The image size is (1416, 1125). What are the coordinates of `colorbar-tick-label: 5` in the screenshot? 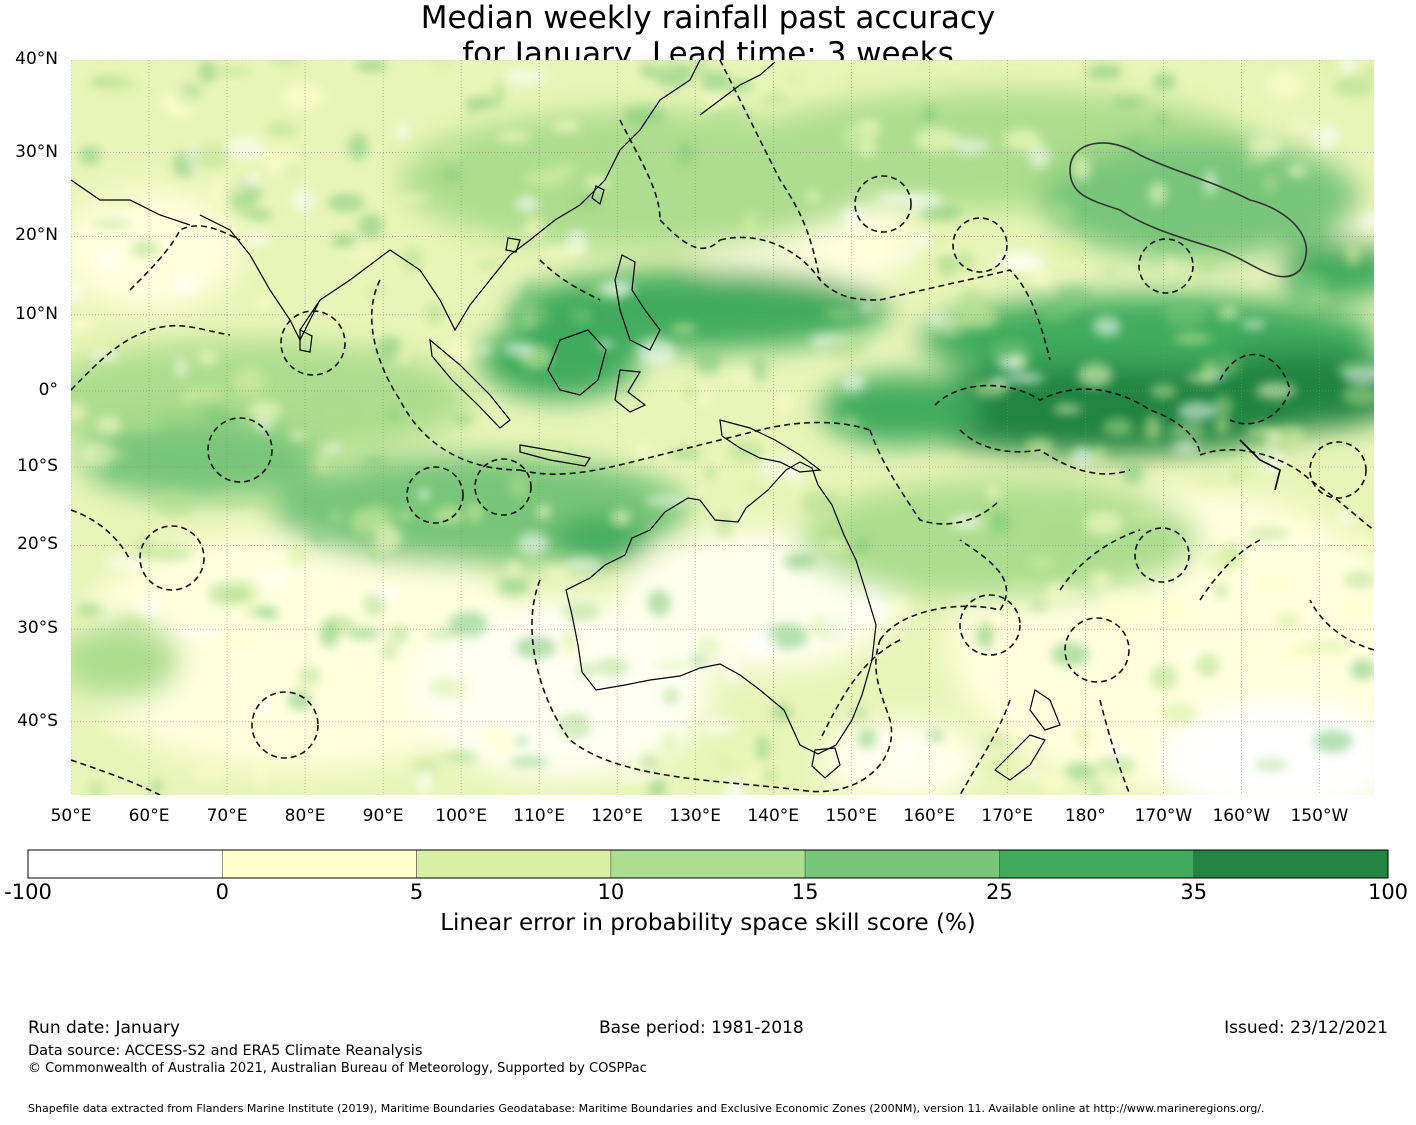 It's located at (416, 892).